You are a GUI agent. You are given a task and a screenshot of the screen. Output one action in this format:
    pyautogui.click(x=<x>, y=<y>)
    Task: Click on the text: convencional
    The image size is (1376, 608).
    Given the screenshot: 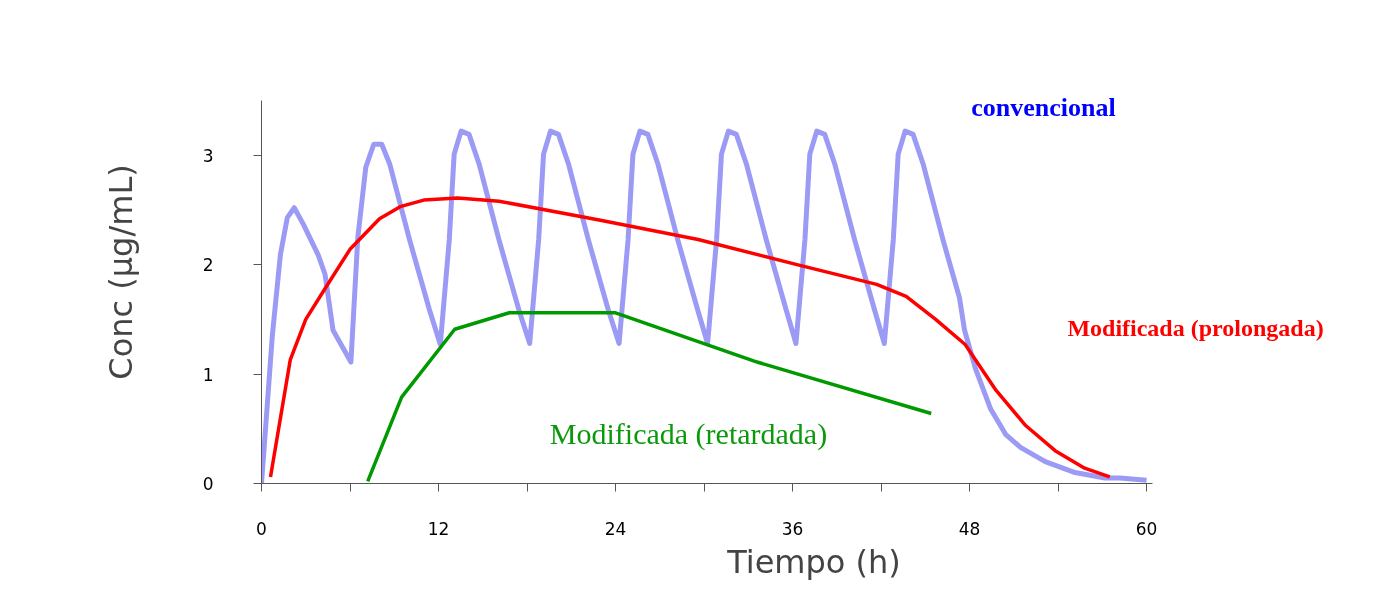 What is the action you would take?
    pyautogui.click(x=1043, y=107)
    